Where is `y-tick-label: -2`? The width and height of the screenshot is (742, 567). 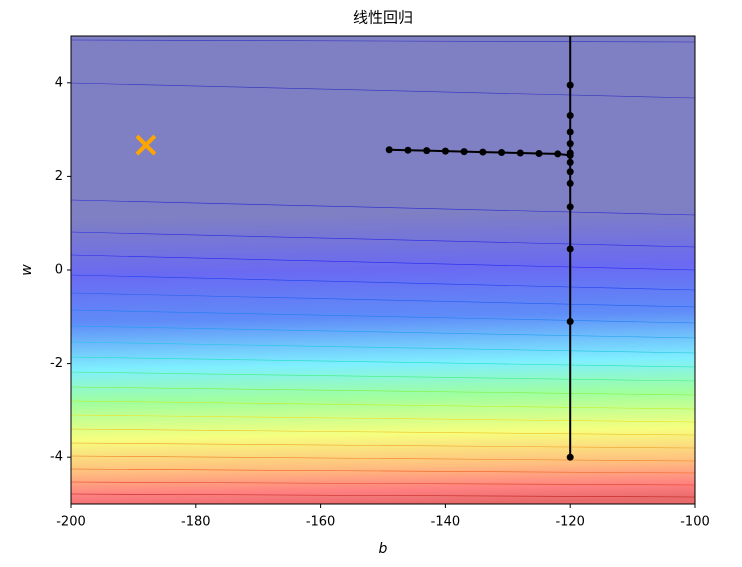 y-tick-label: -2 is located at coordinates (56, 363).